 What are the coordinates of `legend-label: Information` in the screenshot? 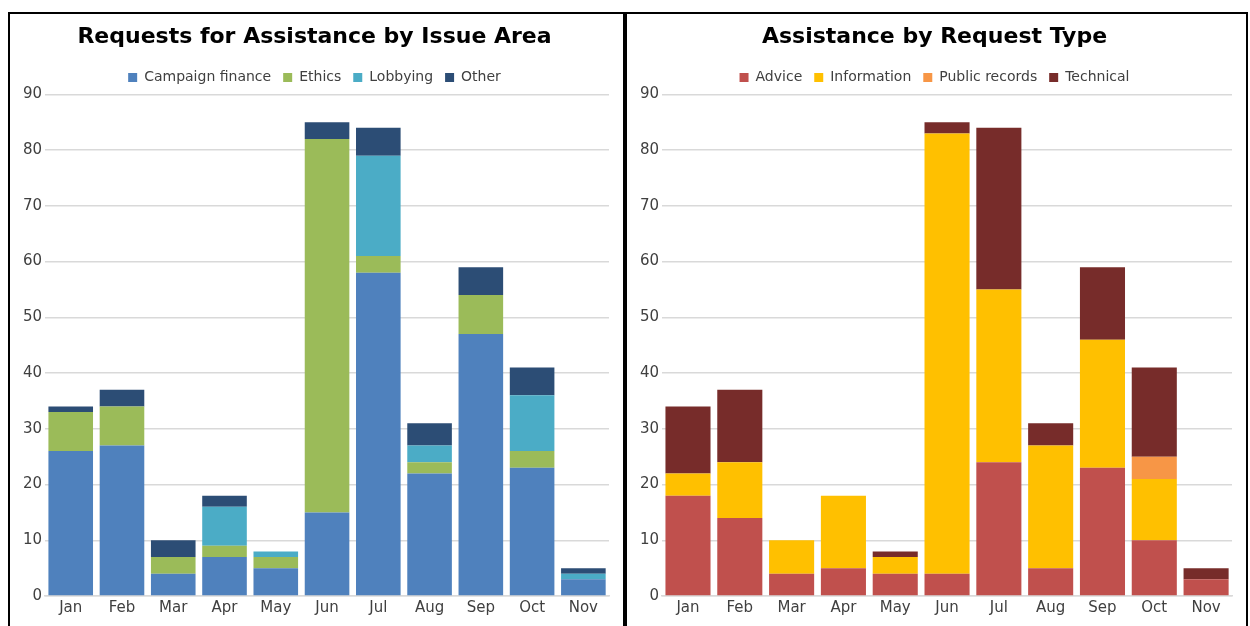 It's located at (871, 76).